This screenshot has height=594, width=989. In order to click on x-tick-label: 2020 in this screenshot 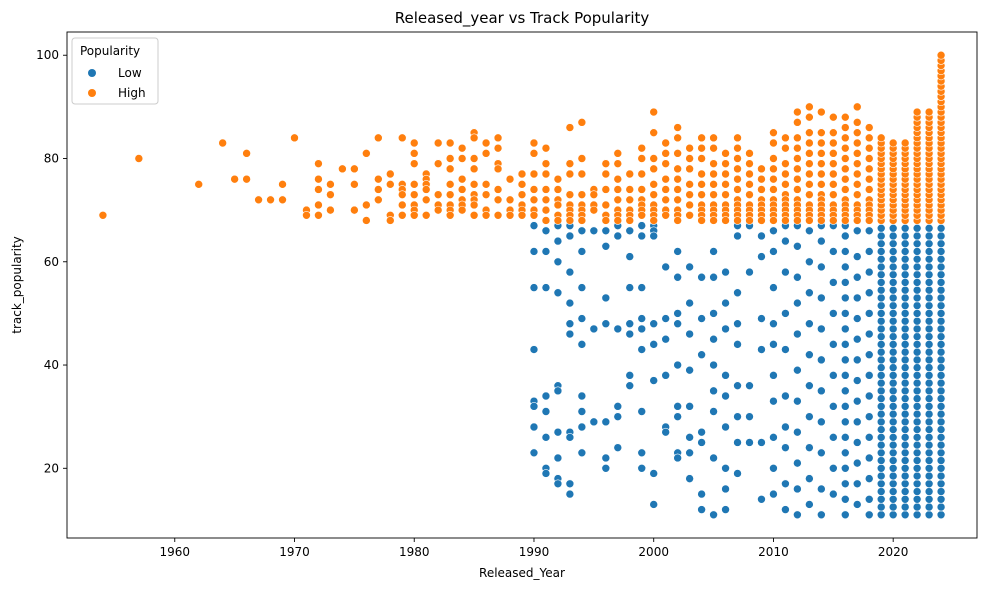, I will do `click(893, 552)`.